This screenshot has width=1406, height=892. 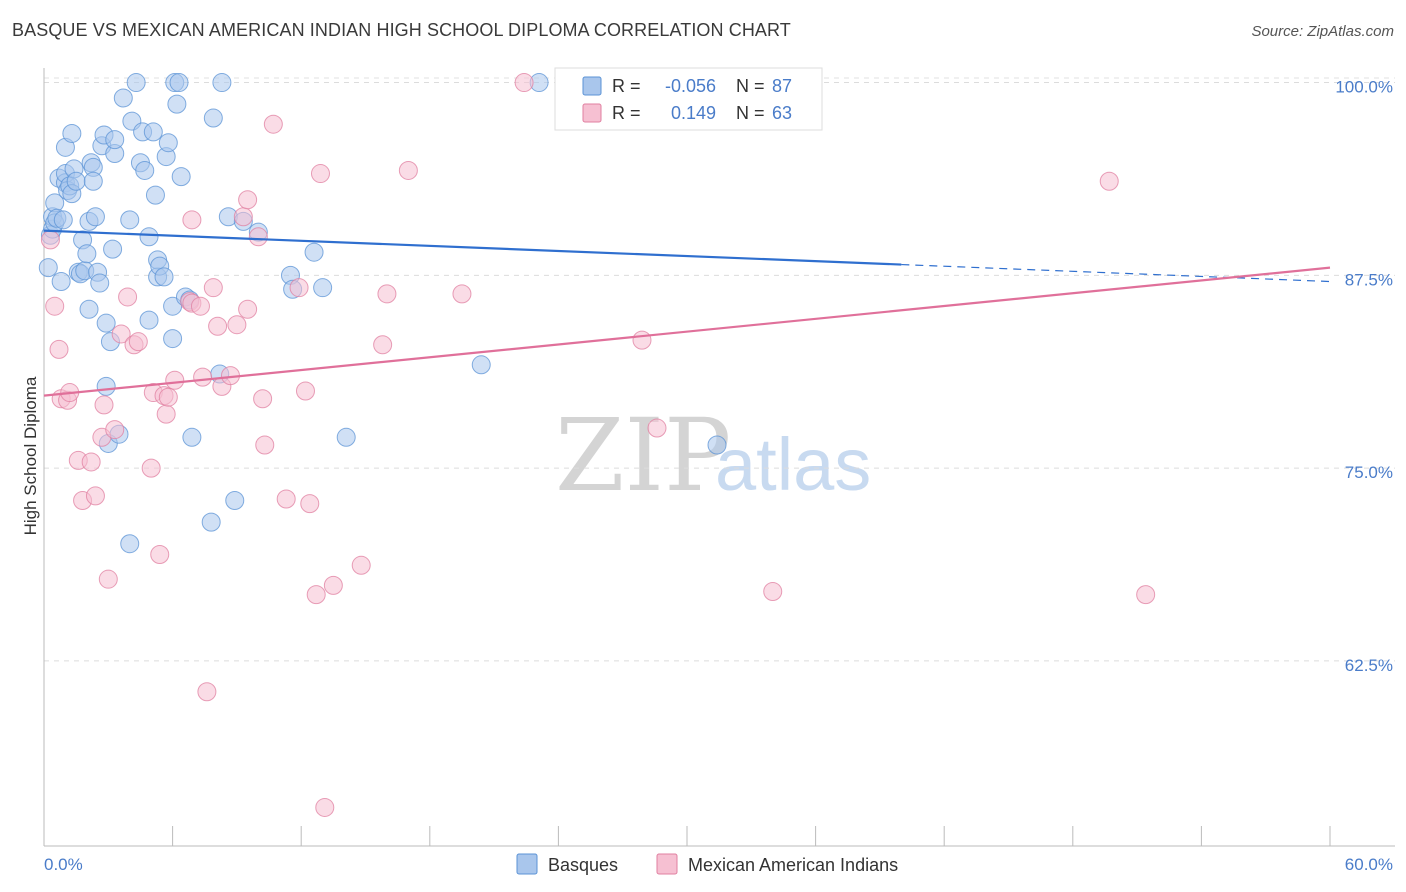 I want to click on legend-r-value-1: 0.149, so click(x=693, y=113).